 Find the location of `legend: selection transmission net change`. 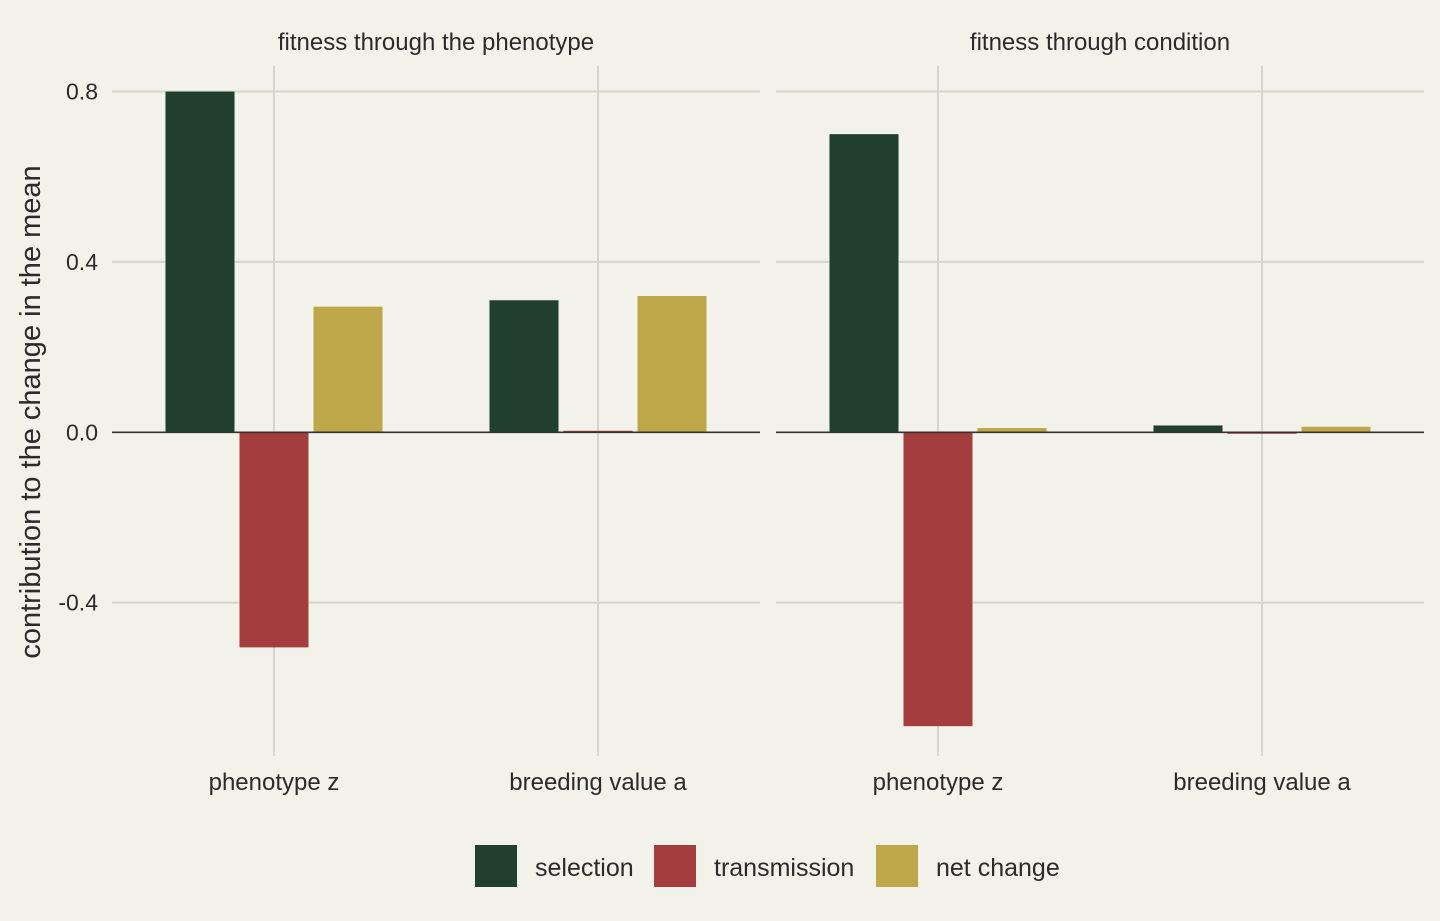

legend: selection transmission net change is located at coordinates (767, 866).